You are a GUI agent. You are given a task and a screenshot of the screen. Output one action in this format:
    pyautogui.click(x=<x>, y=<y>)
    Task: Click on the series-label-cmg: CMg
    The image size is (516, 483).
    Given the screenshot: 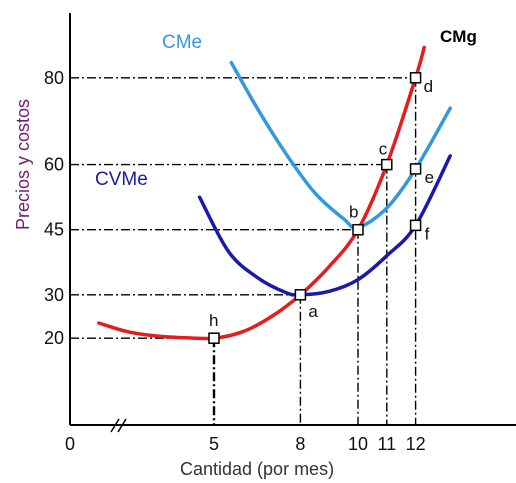 What is the action you would take?
    pyautogui.click(x=458, y=36)
    